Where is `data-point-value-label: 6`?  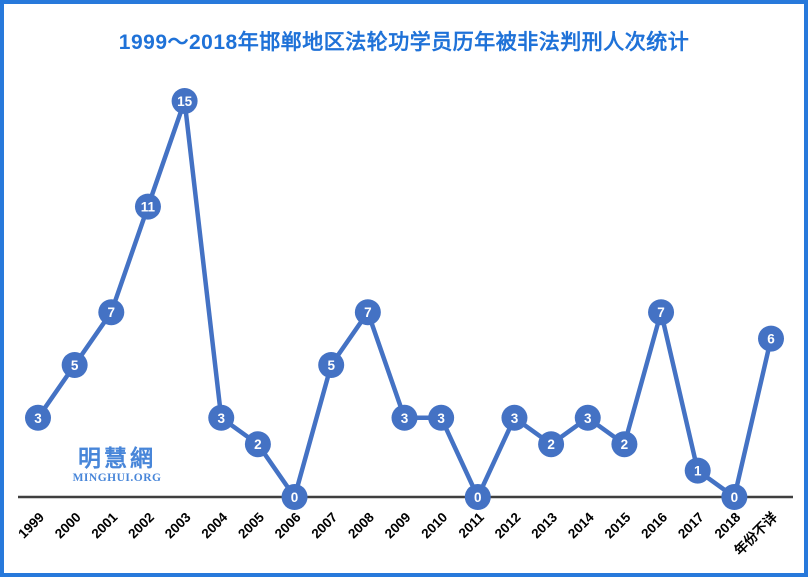 data-point-value-label: 6 is located at coordinates (771, 339).